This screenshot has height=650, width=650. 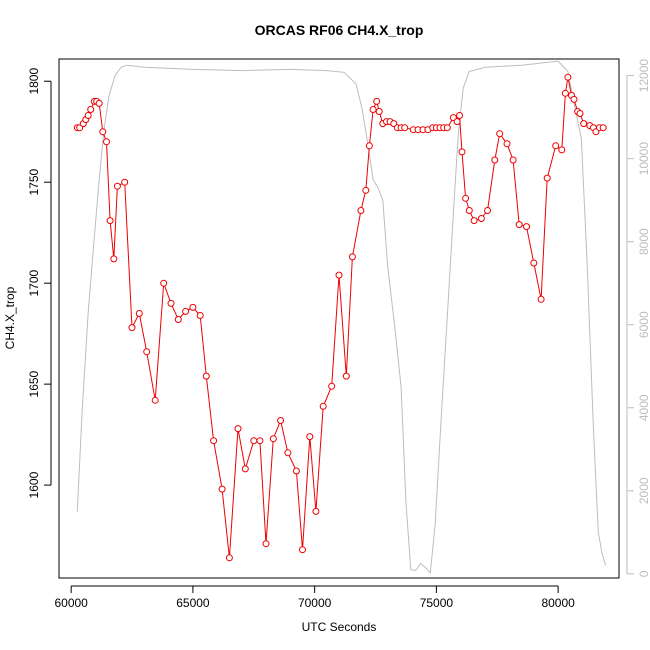 What do you see at coordinates (643, 324) in the screenshot?
I see `y2-tick-label: 6000` at bounding box center [643, 324].